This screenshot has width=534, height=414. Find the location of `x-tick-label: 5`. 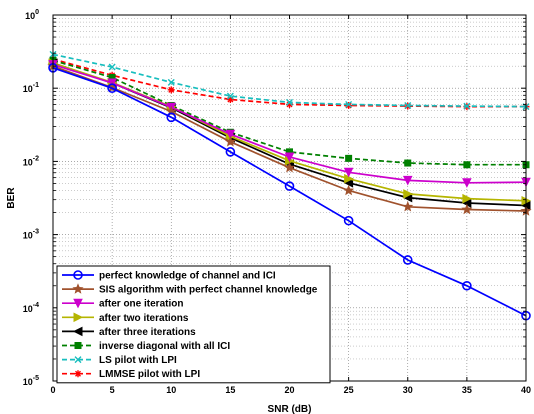

x-tick-label: 5 is located at coordinates (112, 390).